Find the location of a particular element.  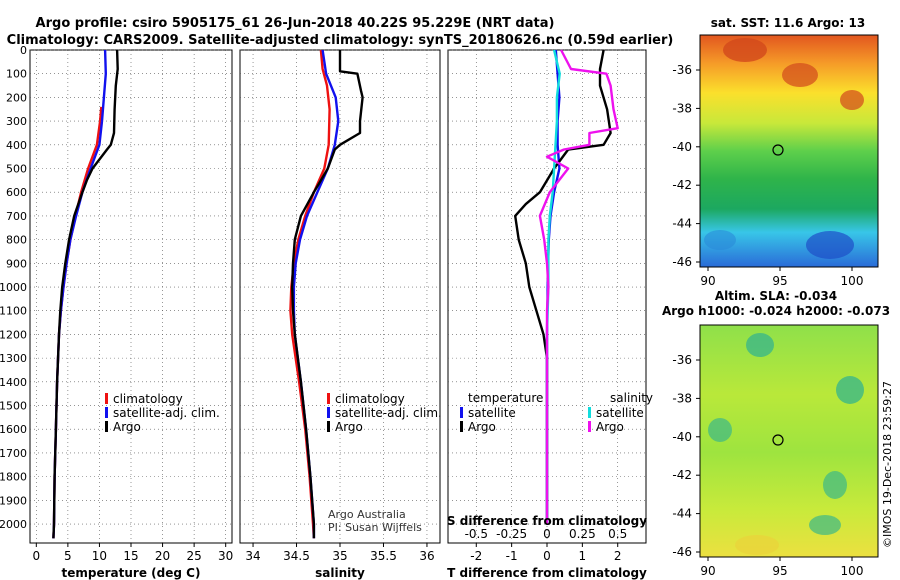

temperature-legend: climatology satellite-adj. clim. Argo is located at coordinates (162, 413).